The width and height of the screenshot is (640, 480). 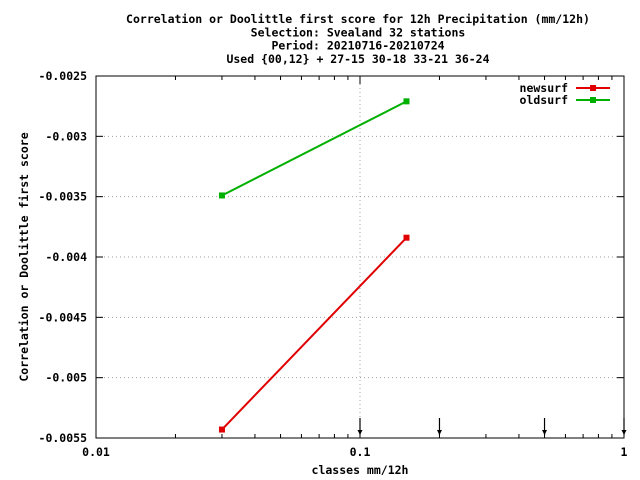 I want to click on y-tick-label: -0.005, so click(x=66, y=378).